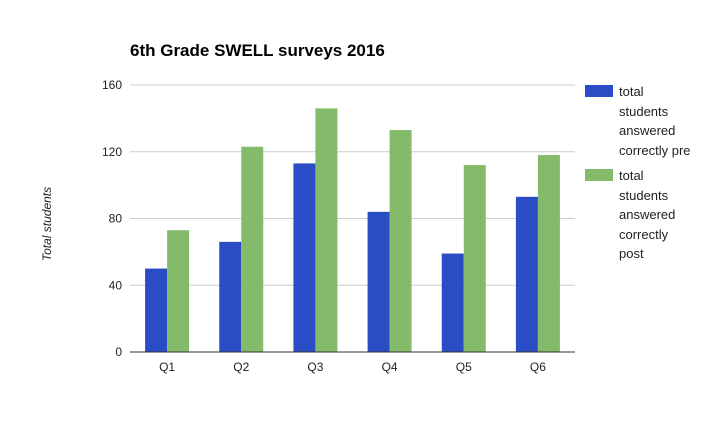 The image size is (708, 442). What do you see at coordinates (452, 302) in the screenshot?
I see `bar-q5-pre` at bounding box center [452, 302].